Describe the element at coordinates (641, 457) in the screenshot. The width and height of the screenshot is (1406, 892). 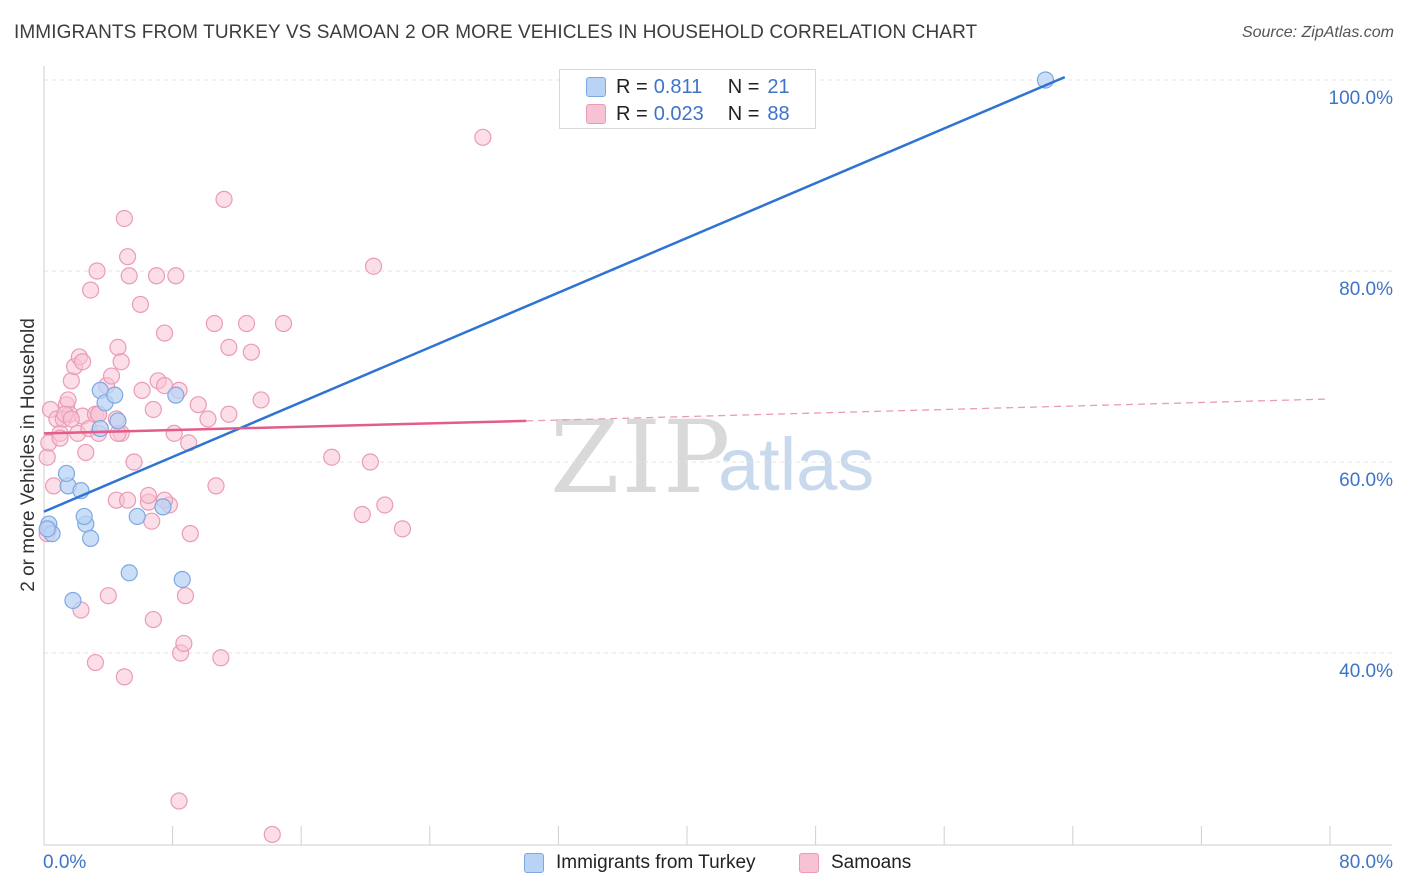
I see `watermark-zip: ZIP` at that location.